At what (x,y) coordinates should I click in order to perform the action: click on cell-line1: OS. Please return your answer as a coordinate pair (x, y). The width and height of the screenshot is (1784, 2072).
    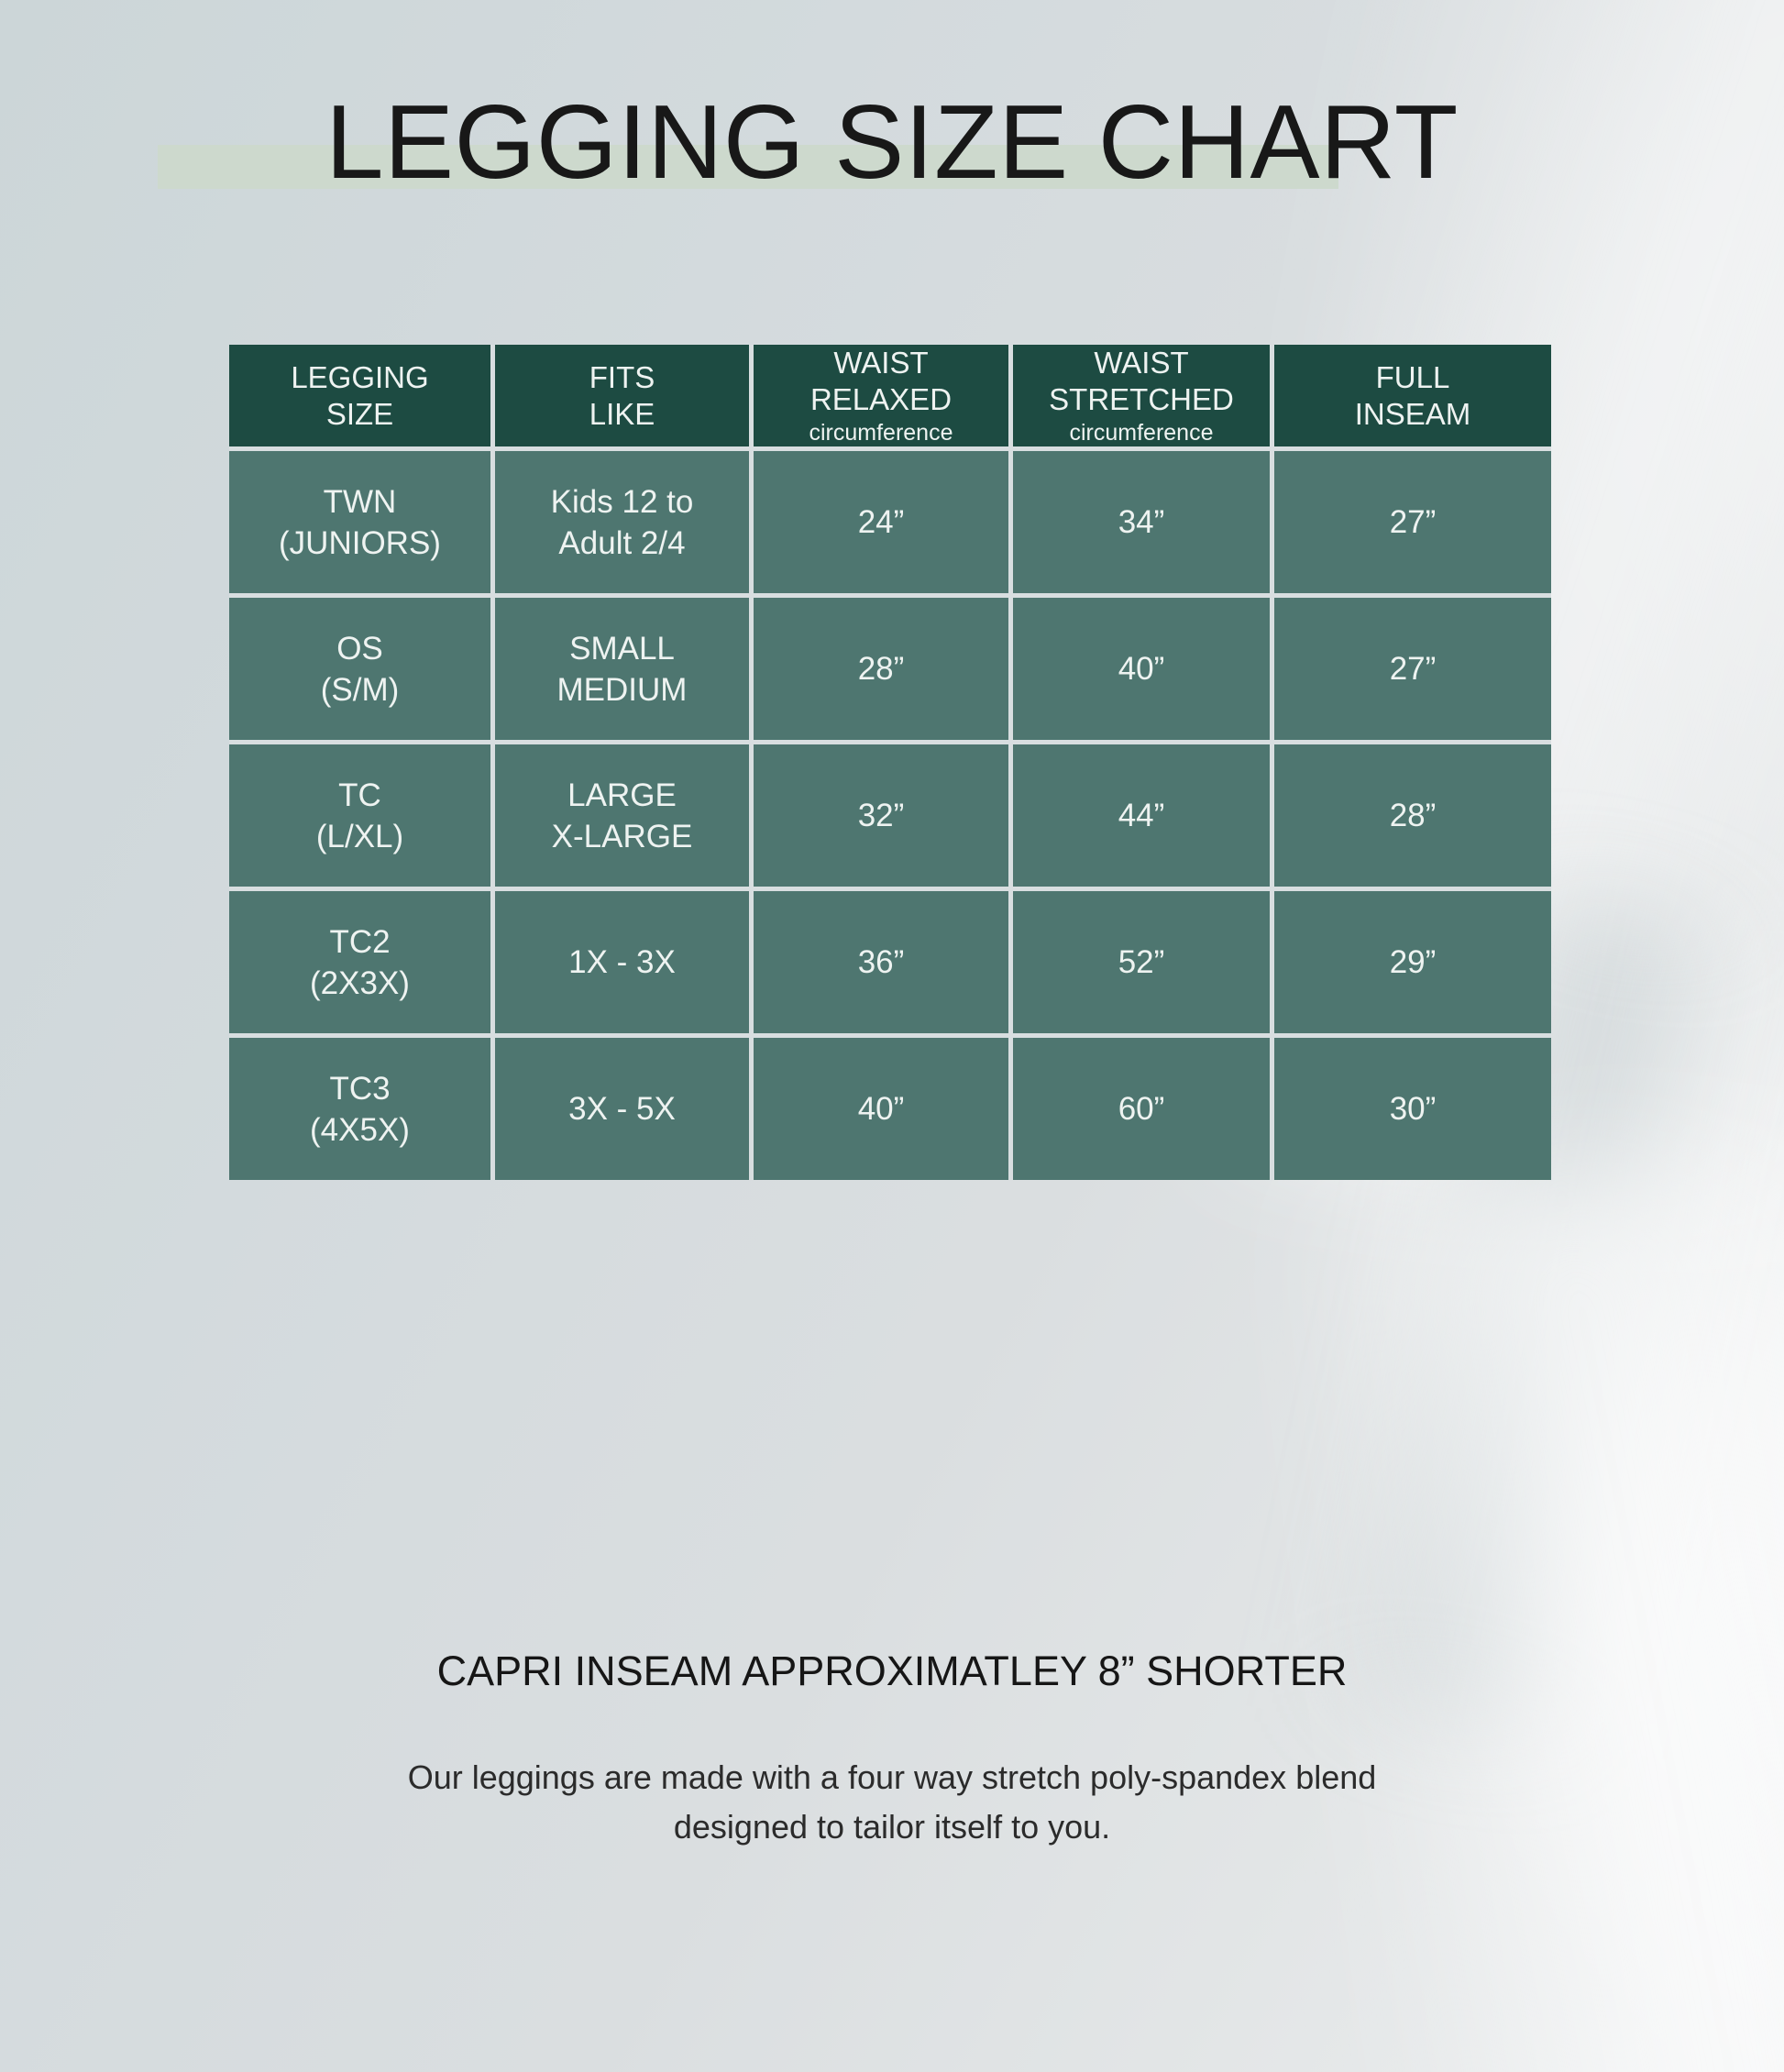
    Looking at the image, I should click on (360, 648).